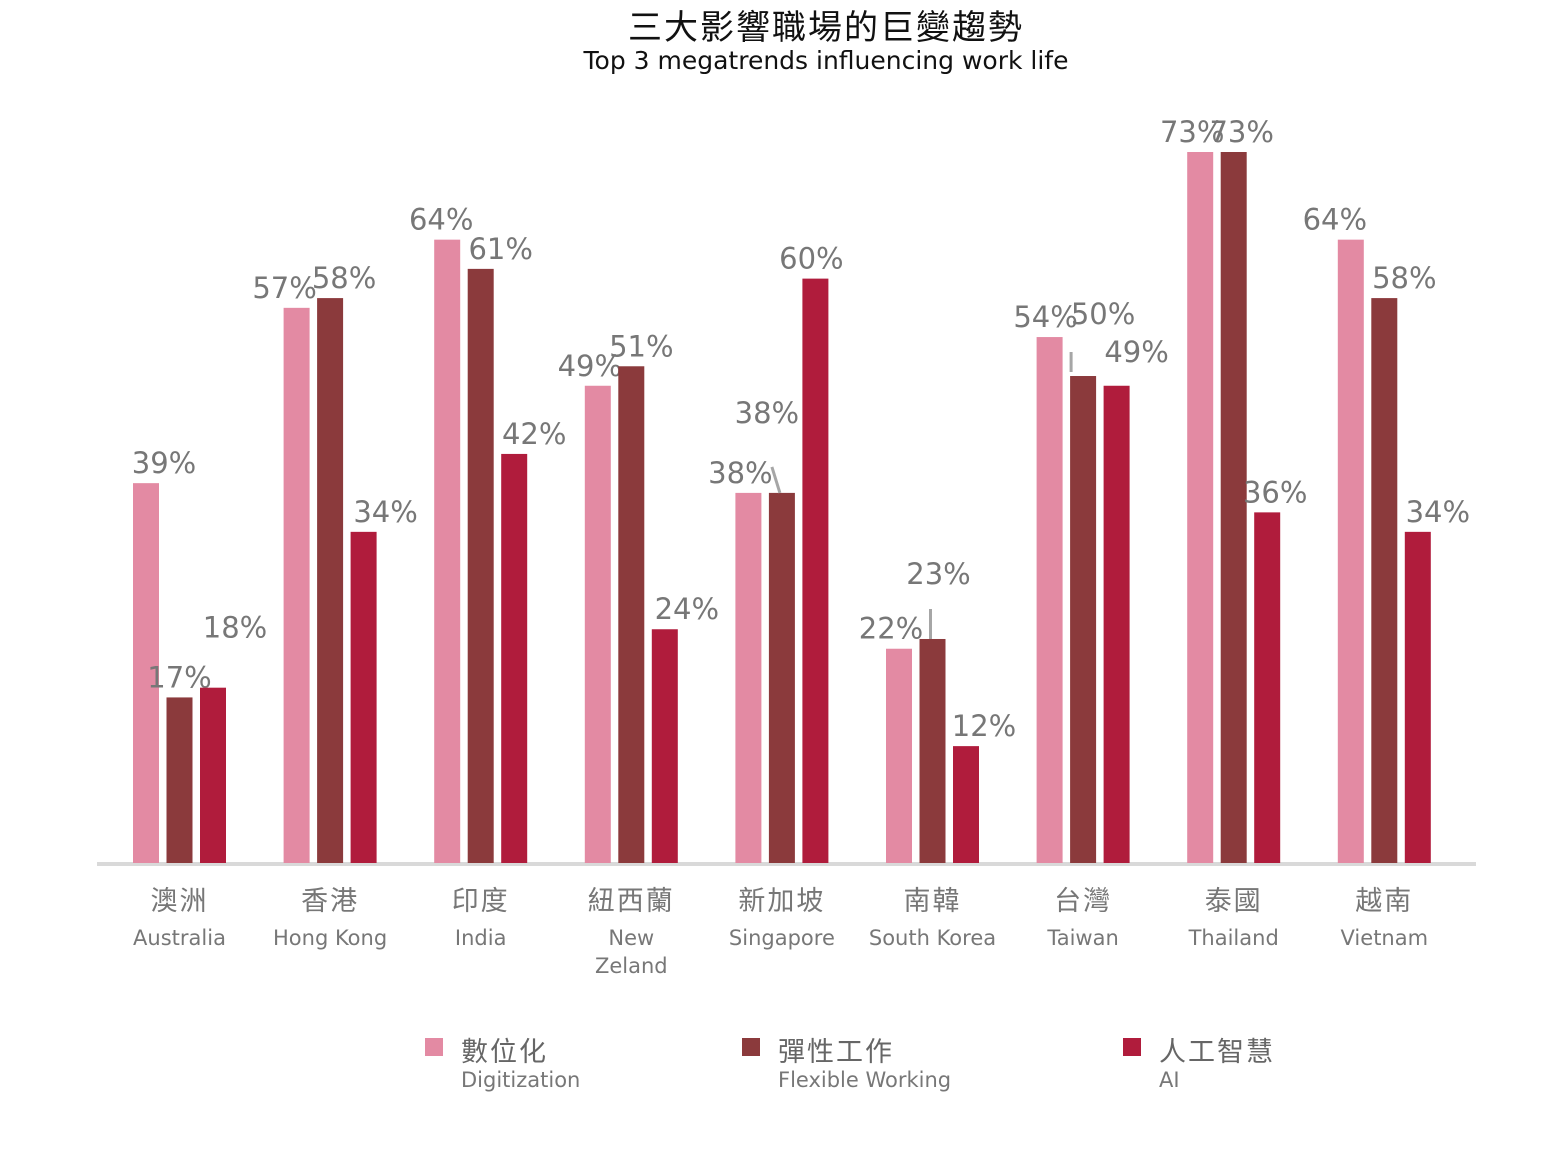 Image resolution: width=1548 pixels, height=1166 pixels. I want to click on data-label-thailand-ai: 36%, so click(1275, 492).